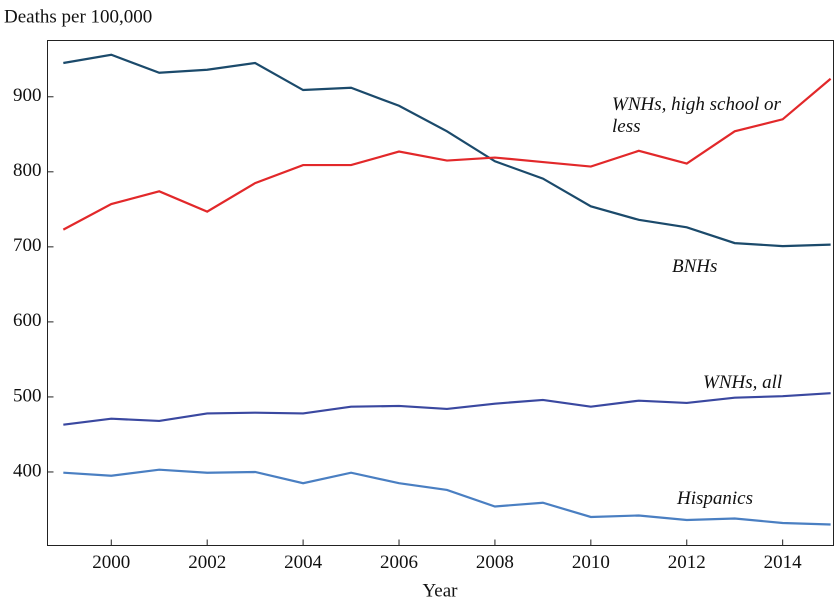 The width and height of the screenshot is (834, 606). Describe the element at coordinates (687, 562) in the screenshot. I see `x-tick-label: 2012` at that location.